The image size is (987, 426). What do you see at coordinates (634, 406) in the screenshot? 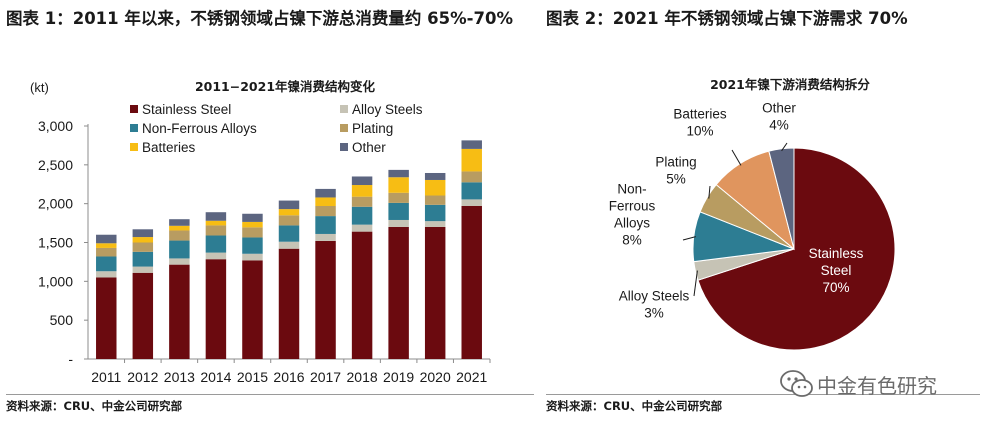
I see `right-source-note: 资料来源：CRU、中金公司研究部` at bounding box center [634, 406].